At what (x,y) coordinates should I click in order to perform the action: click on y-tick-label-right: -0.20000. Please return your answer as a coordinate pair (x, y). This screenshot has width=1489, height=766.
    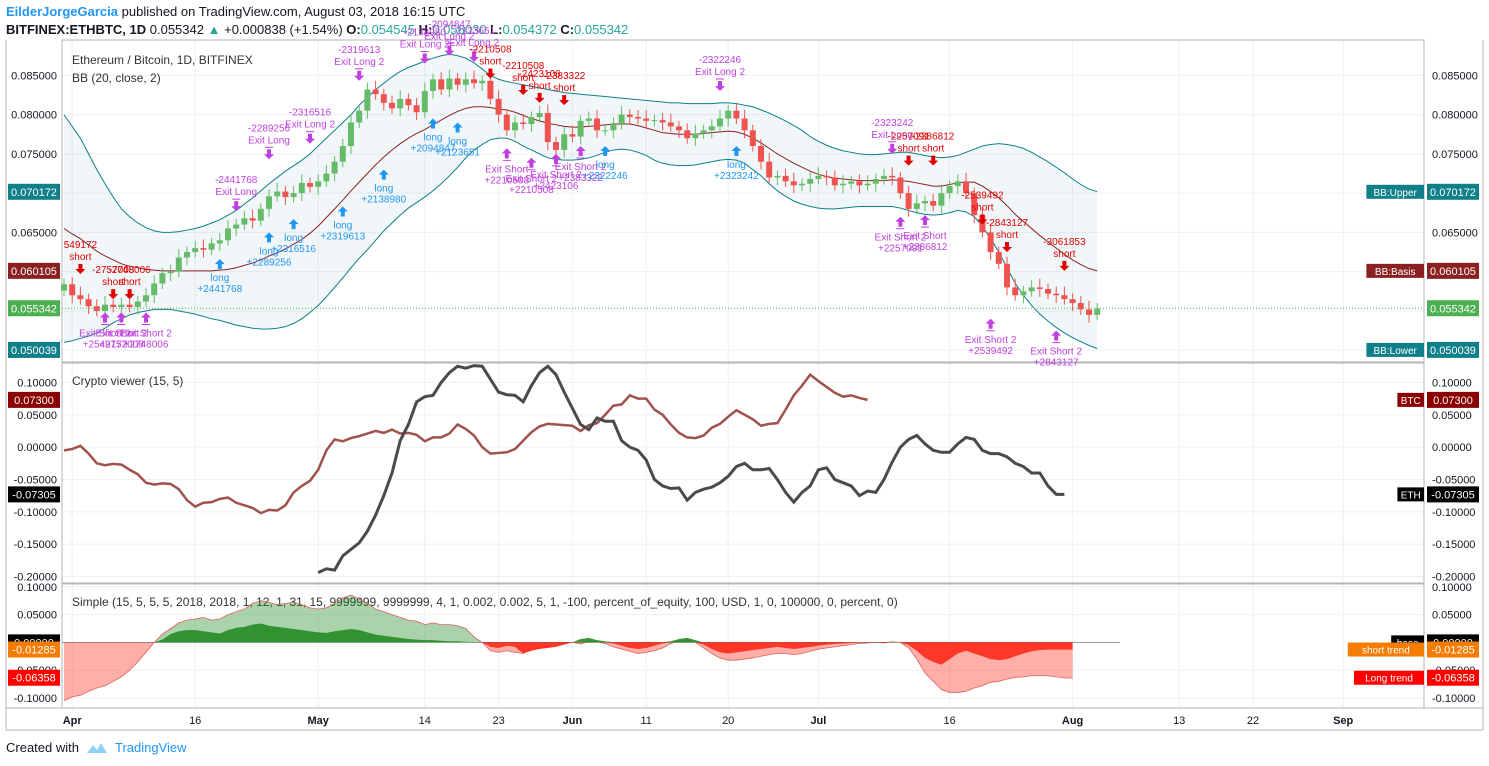
    Looking at the image, I should click on (1453, 578).